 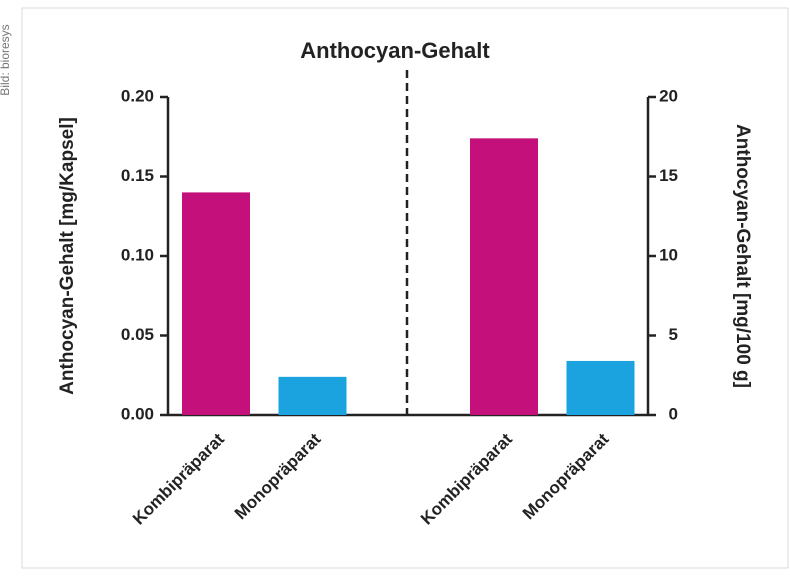 What do you see at coordinates (668, 175) in the screenshot?
I see `y2-tick-label: 15` at bounding box center [668, 175].